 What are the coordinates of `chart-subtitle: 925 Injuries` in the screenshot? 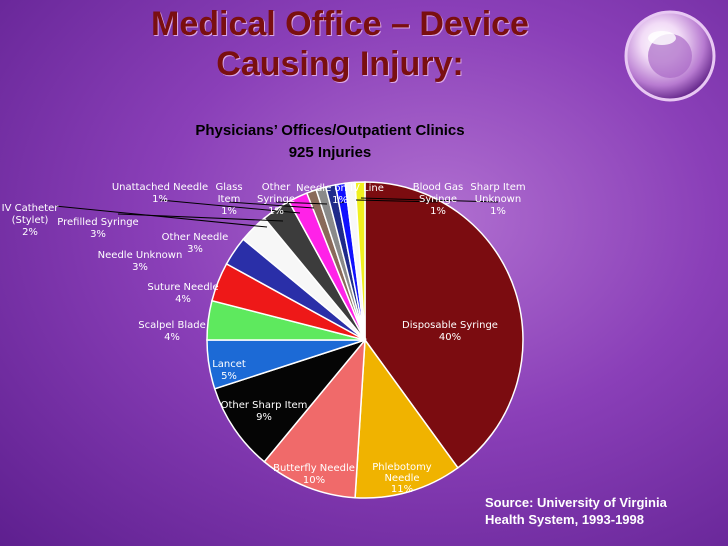 It's located at (330, 152).